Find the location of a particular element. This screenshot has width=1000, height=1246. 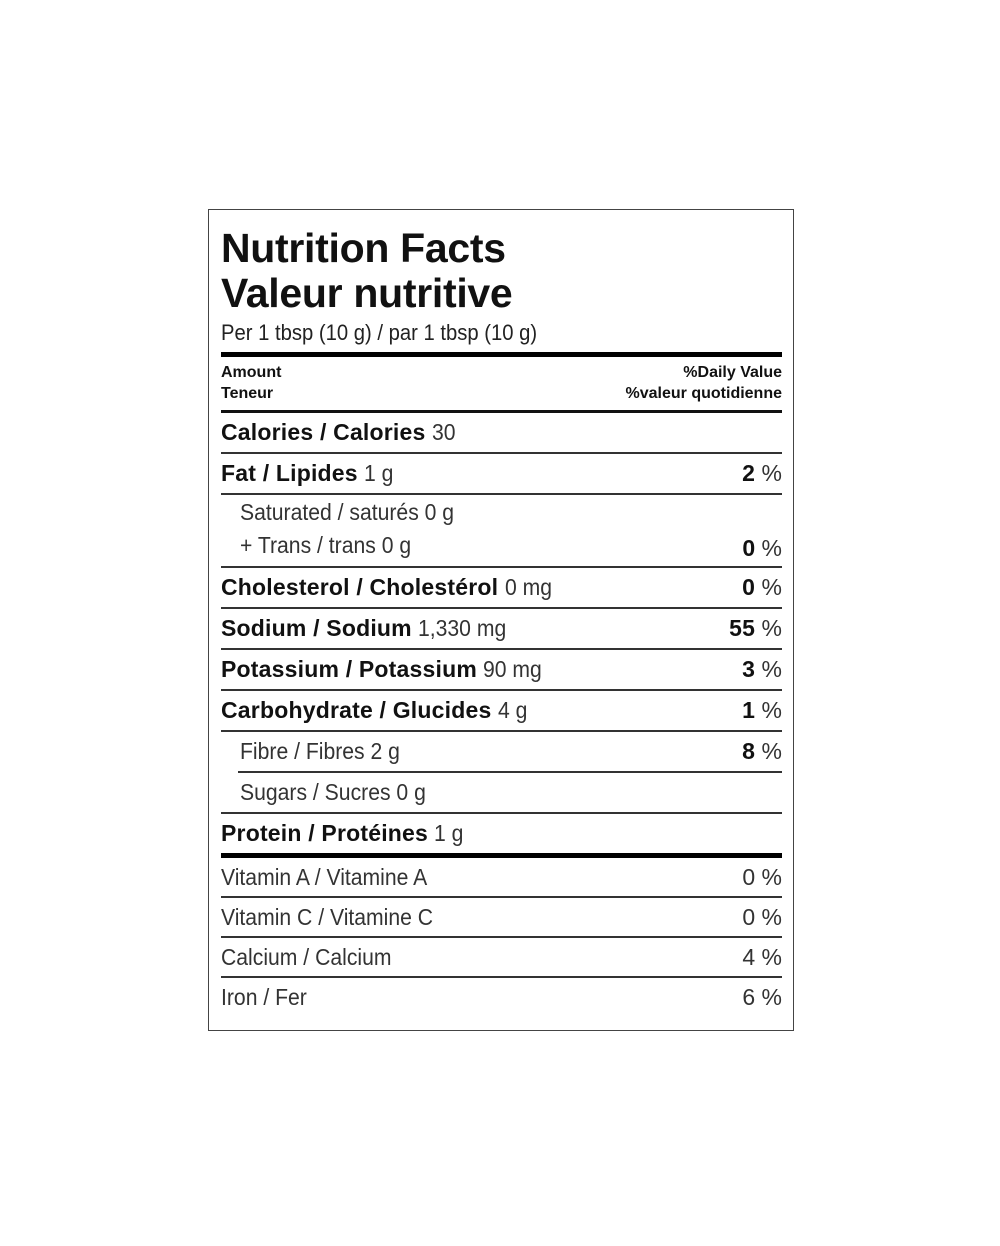

row-cholesterol: Cholesterol / Cholestérol 0 mg 0 % is located at coordinates (501, 587).